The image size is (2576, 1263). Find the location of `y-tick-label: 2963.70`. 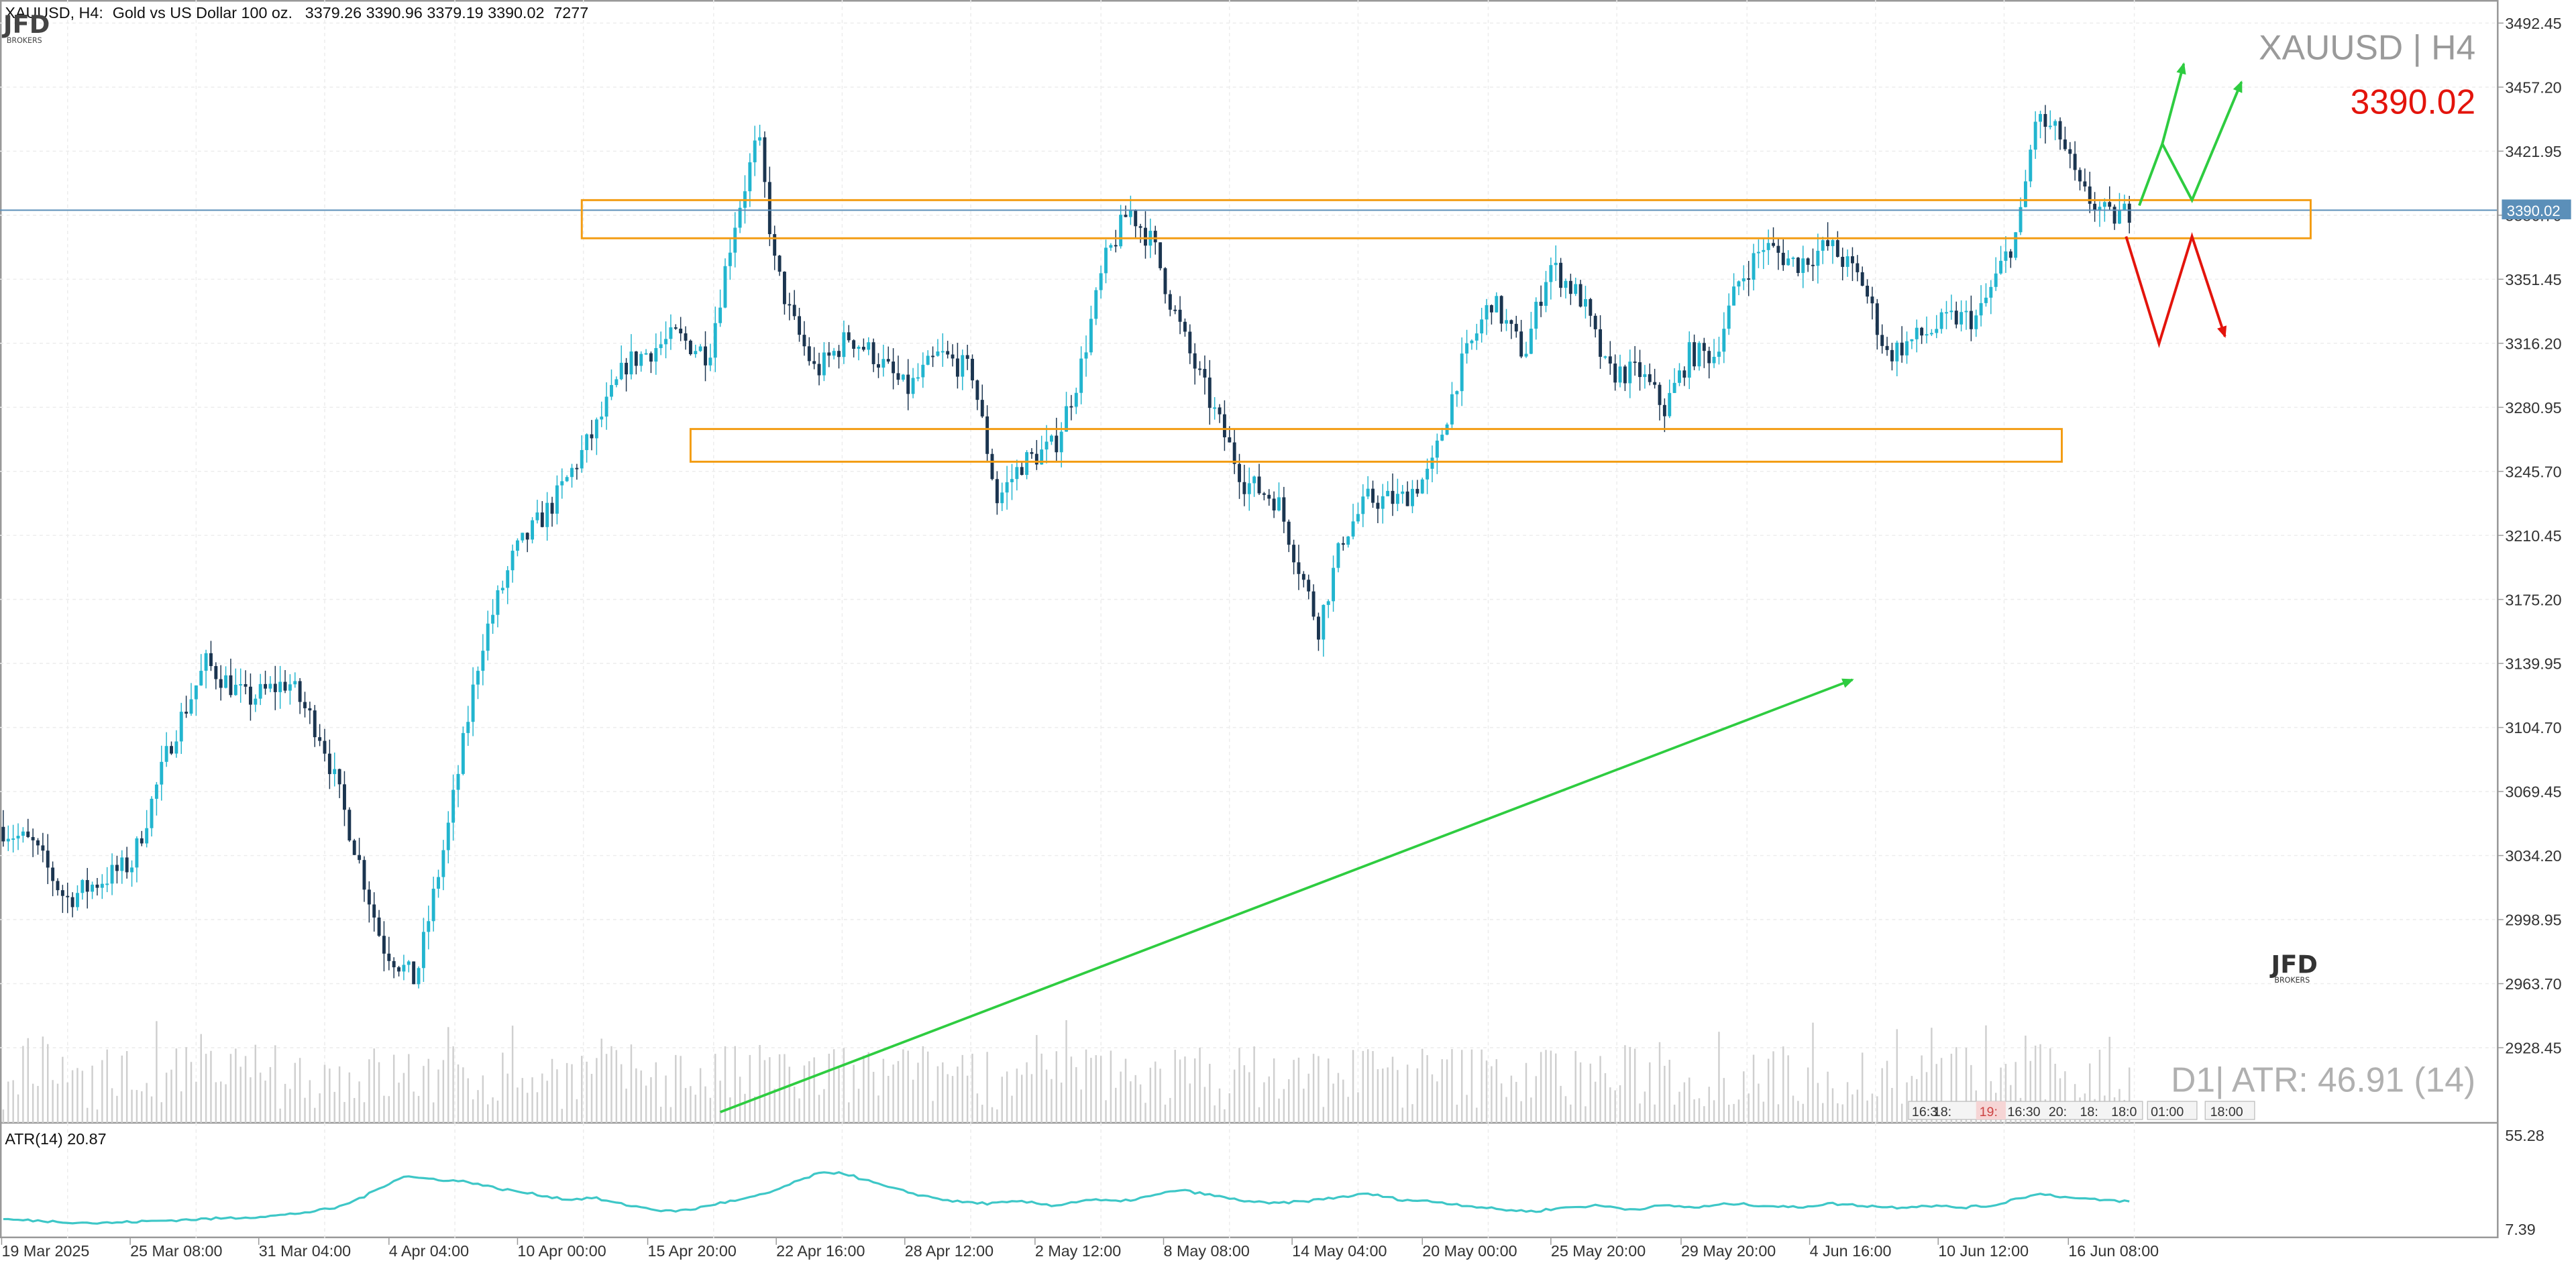

y-tick-label: 2963.70 is located at coordinates (2533, 984).